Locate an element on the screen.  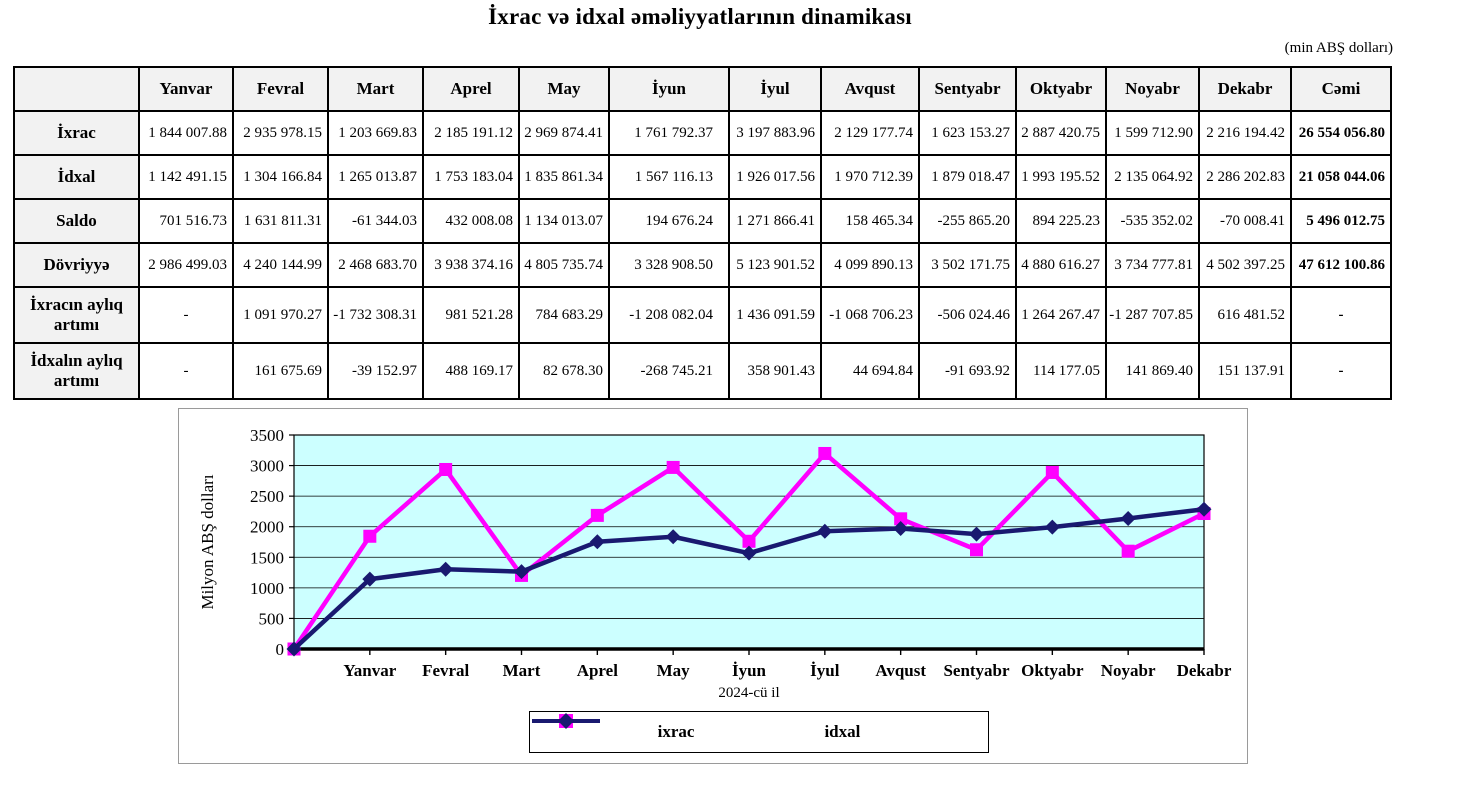
cell: 2 286 202.83 is located at coordinates (1245, 177).